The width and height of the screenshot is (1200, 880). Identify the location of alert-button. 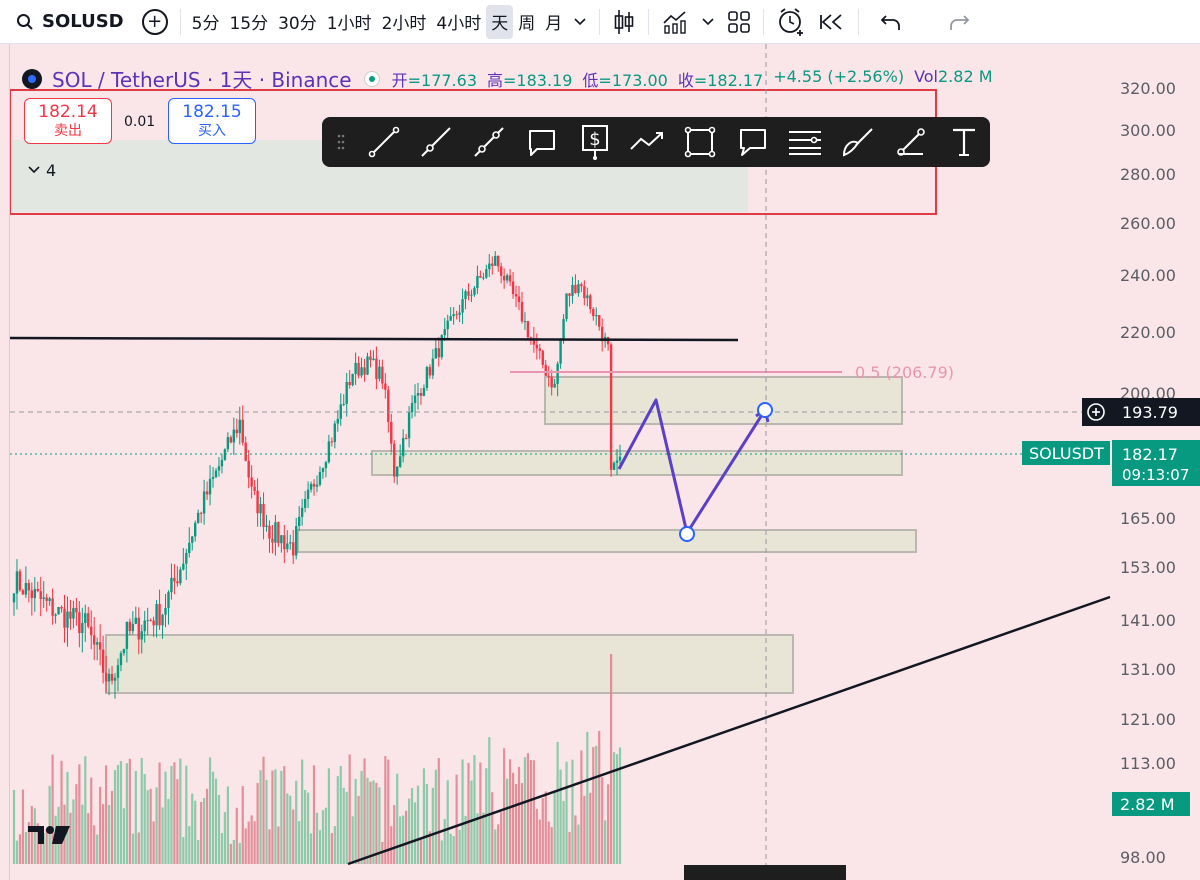
(791, 22).